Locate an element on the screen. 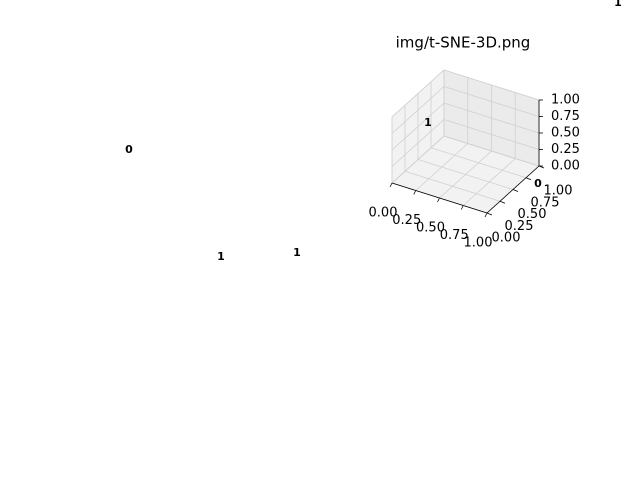 This screenshot has width=640, height=480. z-tick-label: 0.00 is located at coordinates (565, 166).